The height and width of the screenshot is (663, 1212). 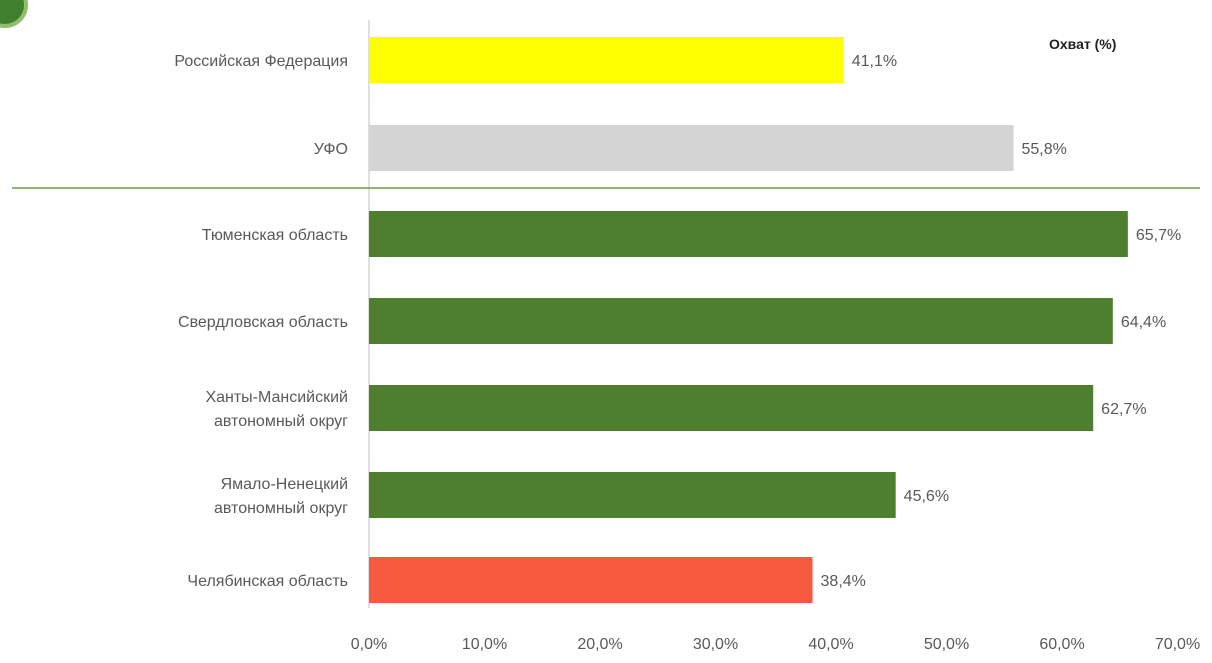 What do you see at coordinates (926, 496) in the screenshot?
I see `value-label: 45,6%` at bounding box center [926, 496].